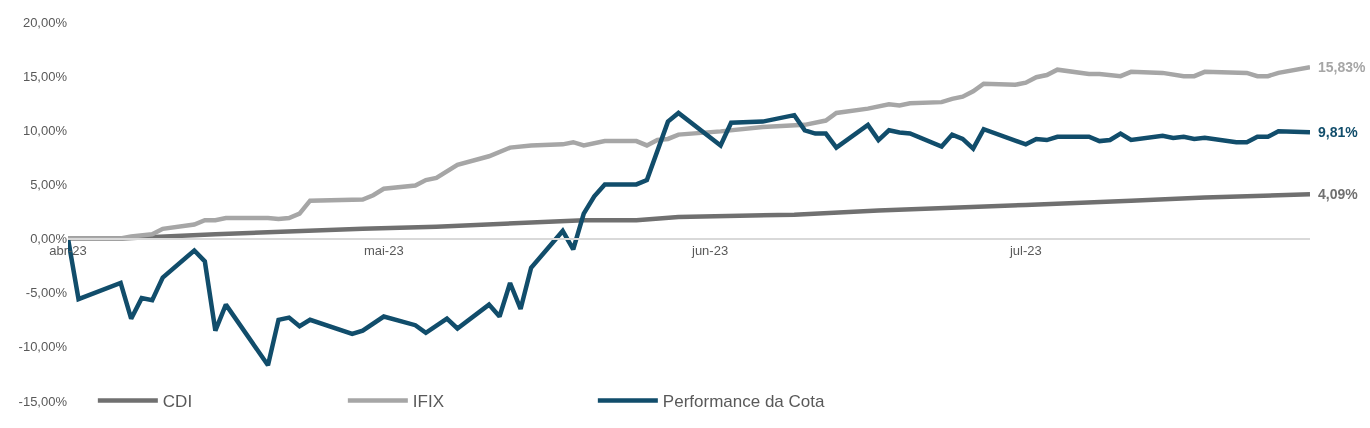 The height and width of the screenshot is (428, 1370). I want to click on y-tick-label: -10,00%, so click(43, 347).